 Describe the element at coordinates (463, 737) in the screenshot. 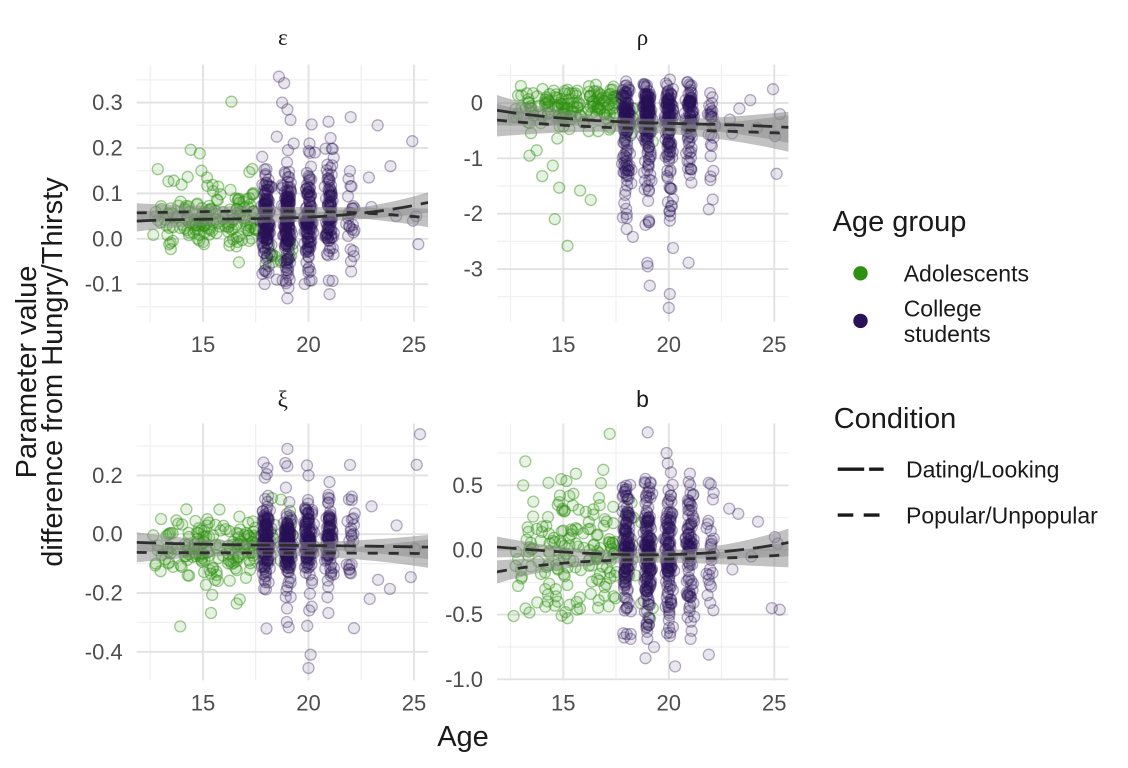

I see `svg-text: Age` at that location.